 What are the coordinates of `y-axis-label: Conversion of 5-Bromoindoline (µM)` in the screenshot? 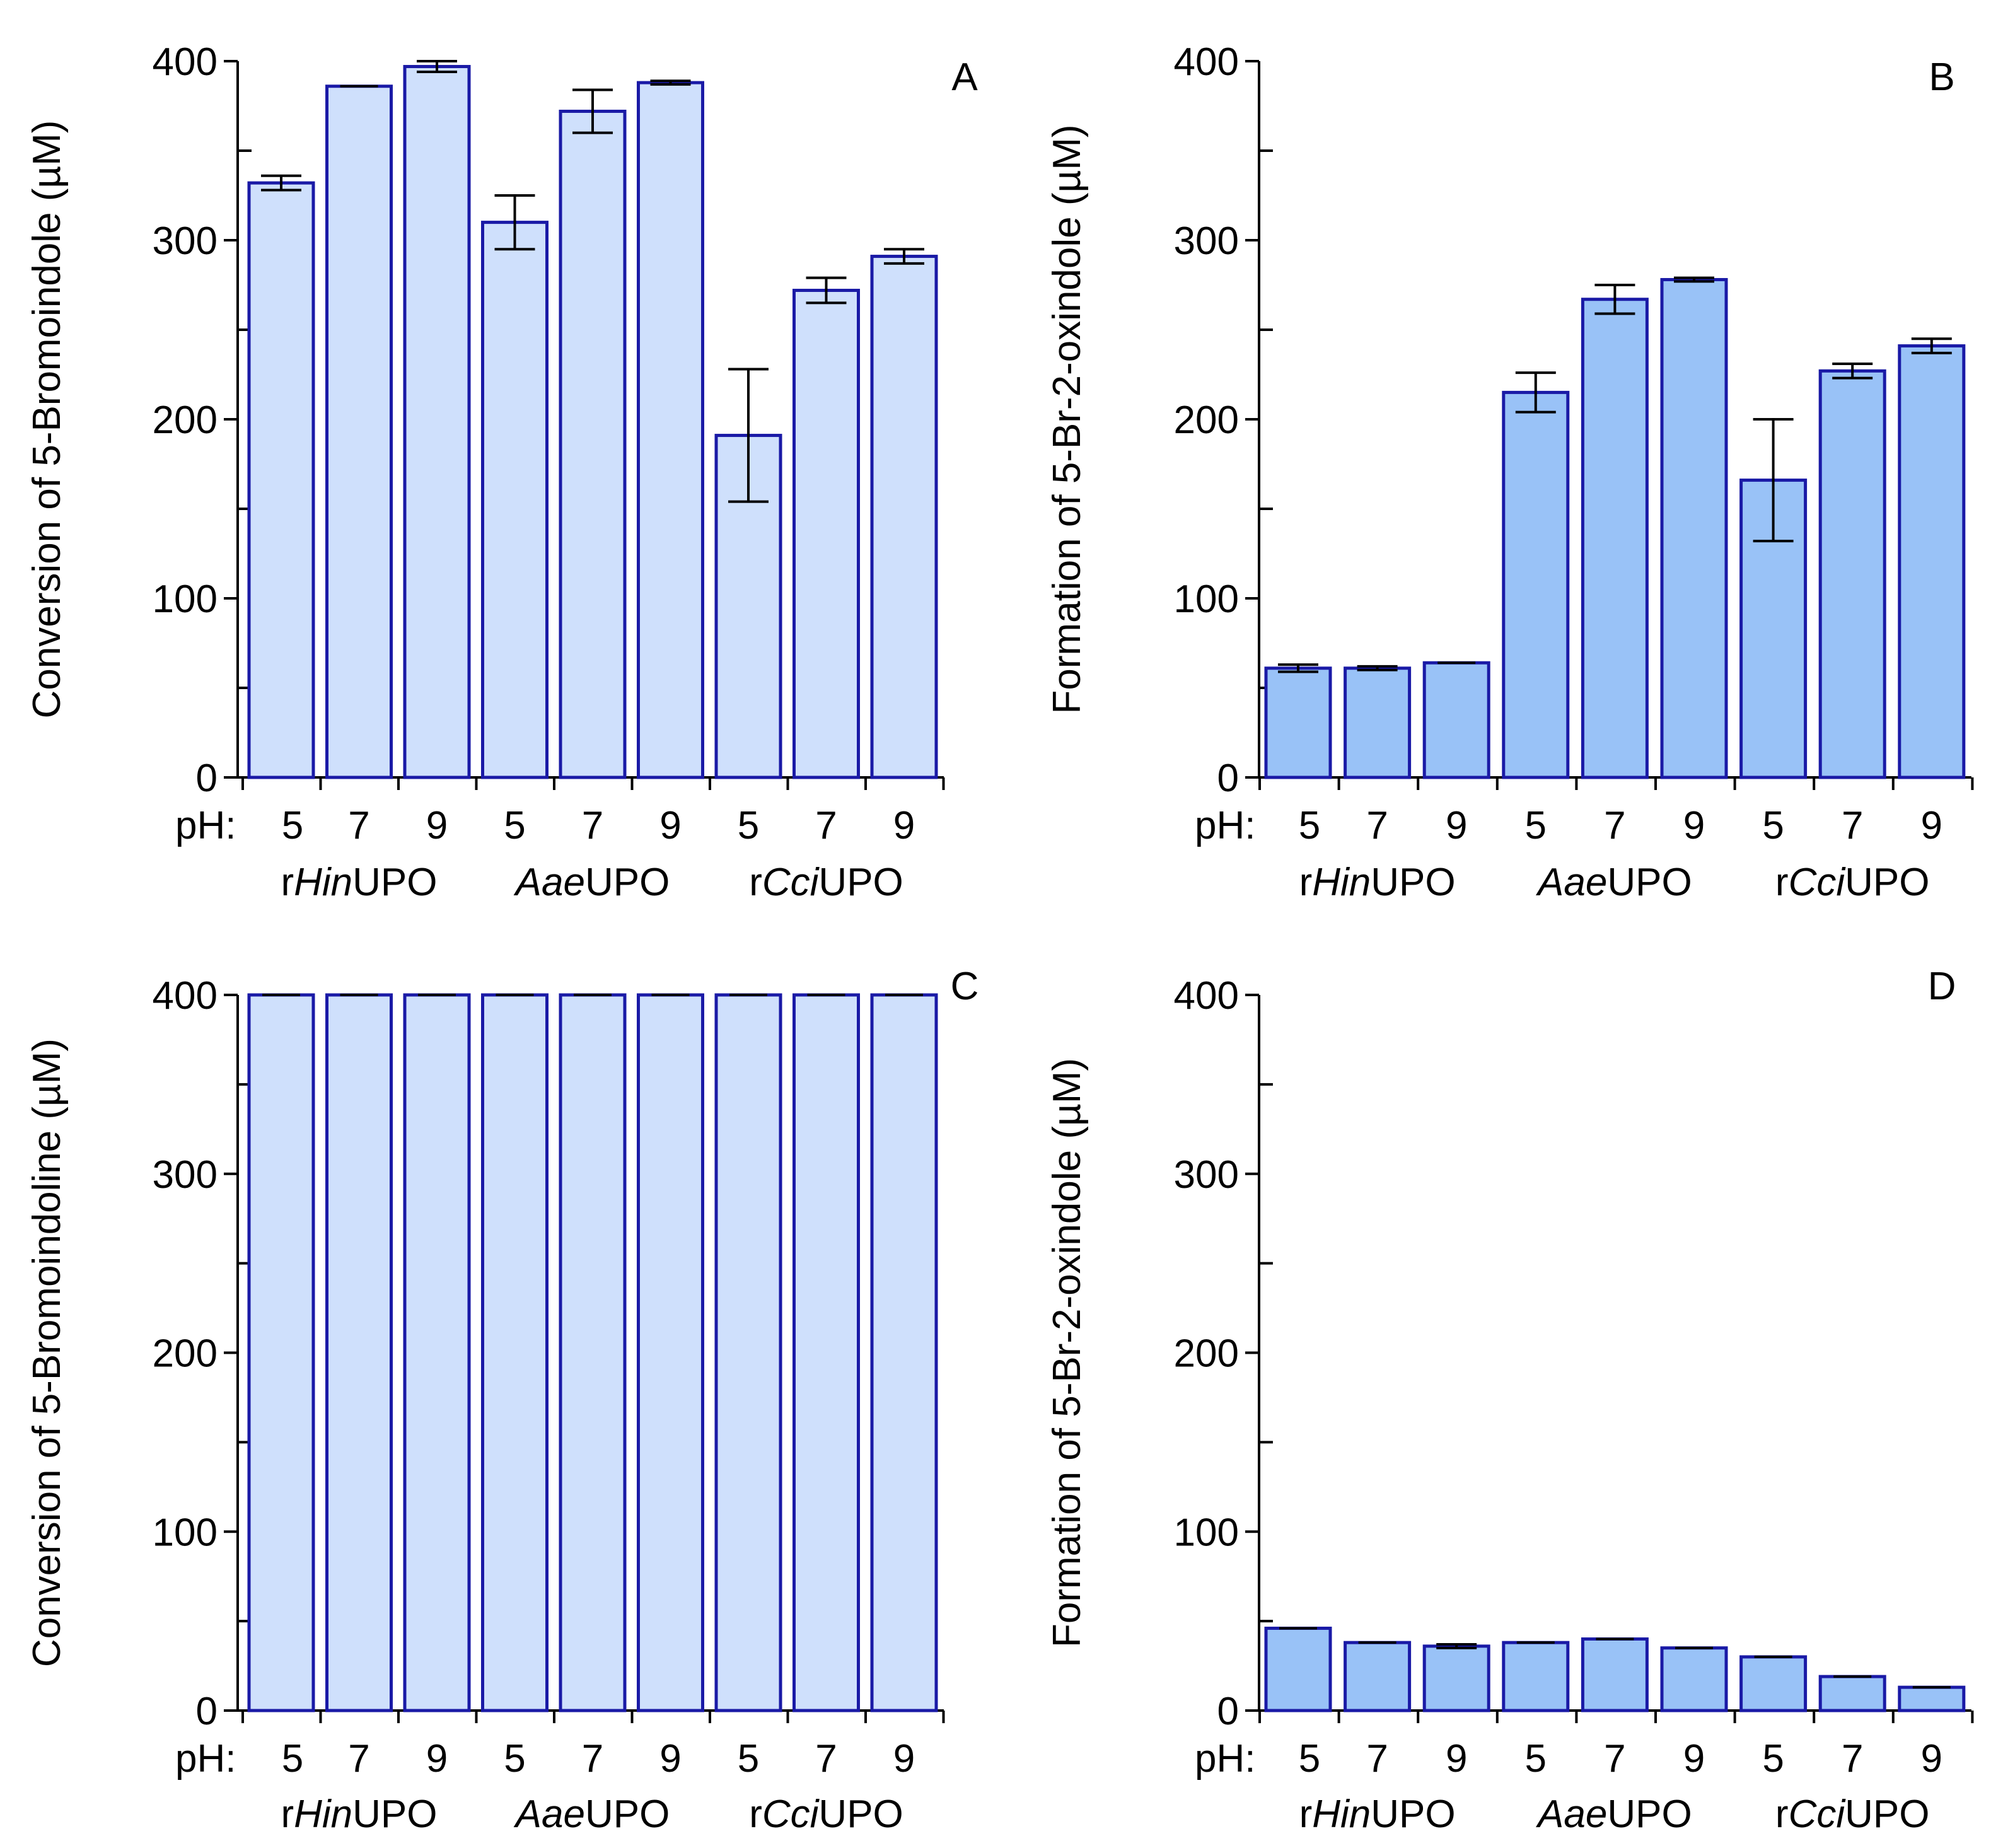 It's located at (47, 1352).